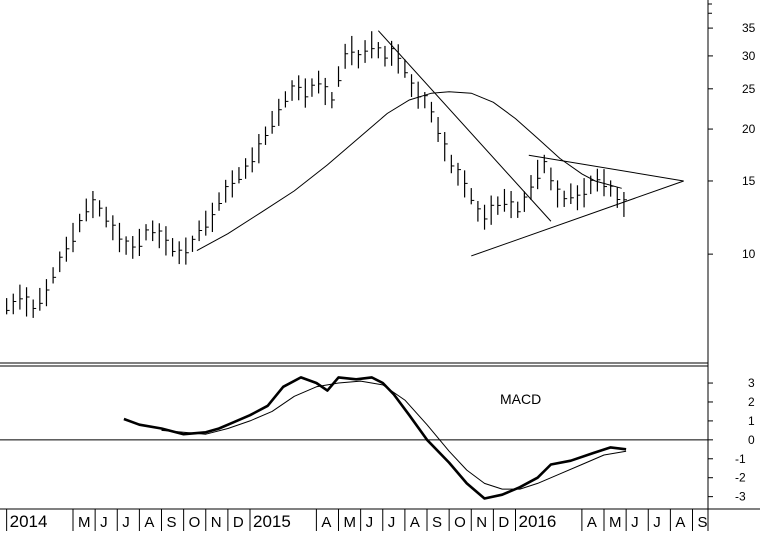 Image resolution: width=760 pixels, height=536 pixels. I want to click on price-y-tick-label: 30, so click(749, 56).